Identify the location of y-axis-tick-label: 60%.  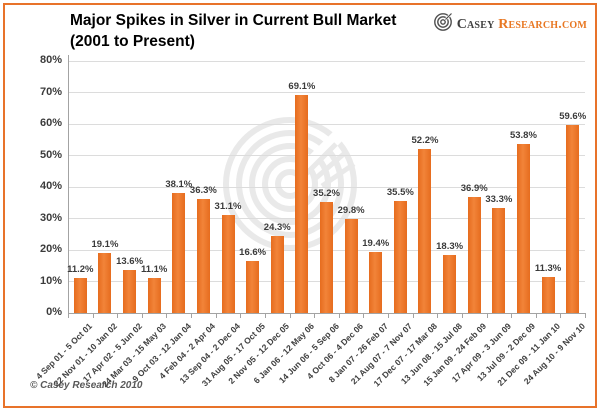
(50, 123).